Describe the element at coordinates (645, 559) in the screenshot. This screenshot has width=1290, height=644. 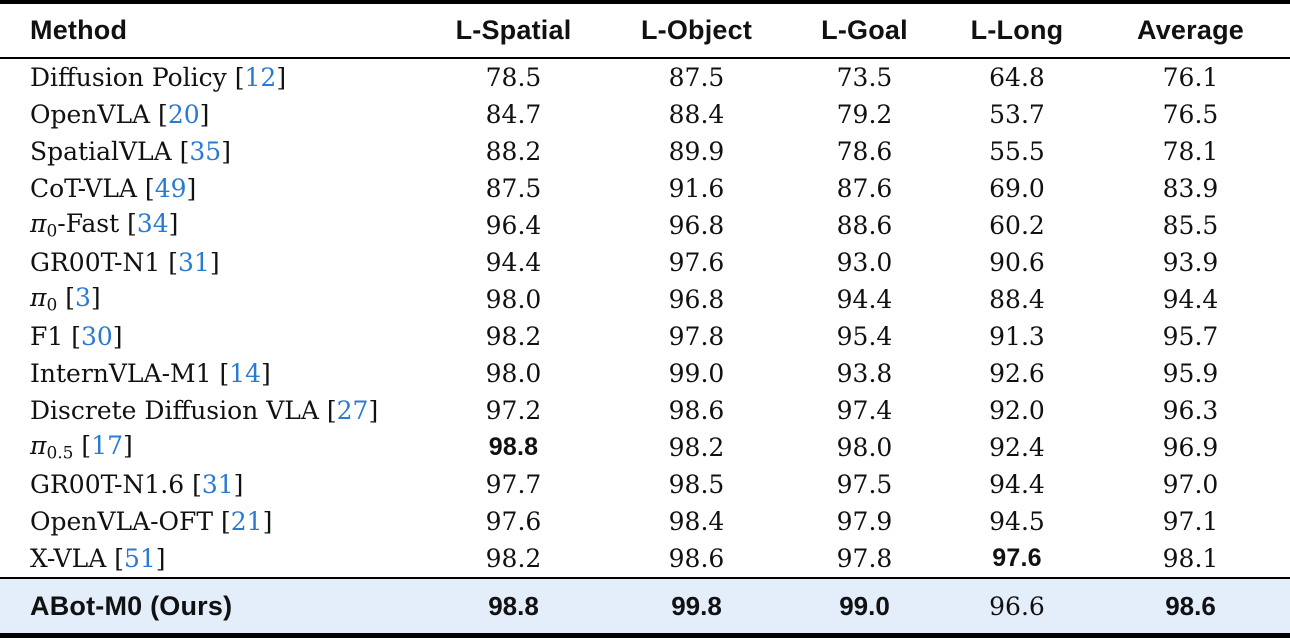
I see `table-row: X-VLA [51] 98.2 98.6 97.8 97.6 98.1` at that location.